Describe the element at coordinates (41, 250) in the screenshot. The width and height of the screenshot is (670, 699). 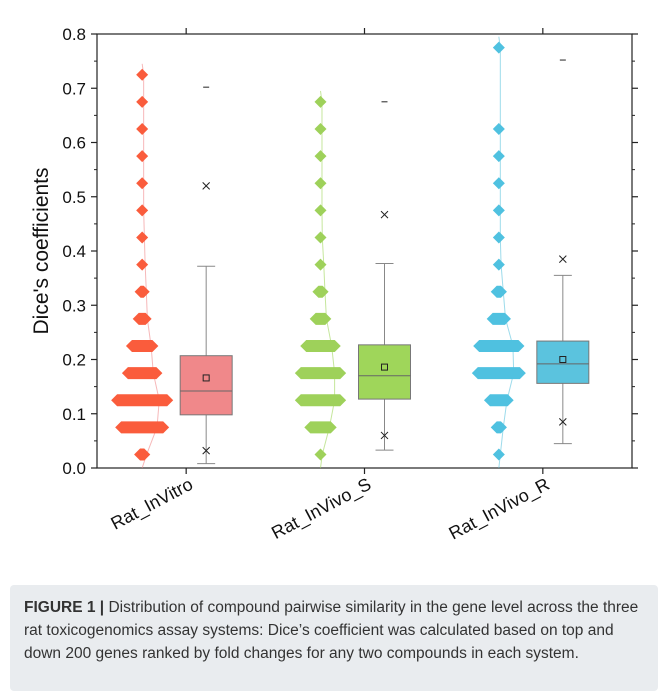
I see `y-axis-label: Dice's coefficients` at that location.